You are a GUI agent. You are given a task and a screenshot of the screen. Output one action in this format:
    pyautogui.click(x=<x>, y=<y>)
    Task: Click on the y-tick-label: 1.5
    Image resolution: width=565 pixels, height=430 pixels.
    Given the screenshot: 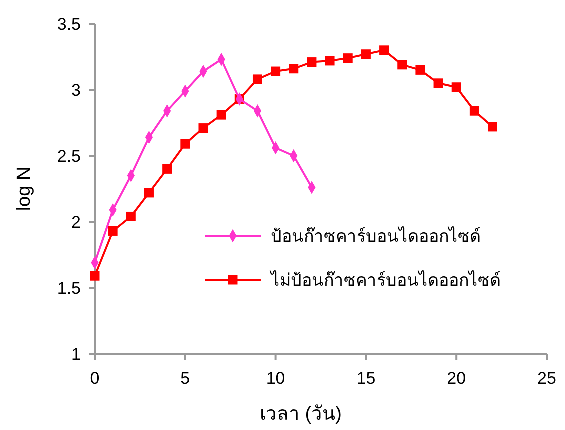 What is the action you would take?
    pyautogui.click(x=69, y=288)
    